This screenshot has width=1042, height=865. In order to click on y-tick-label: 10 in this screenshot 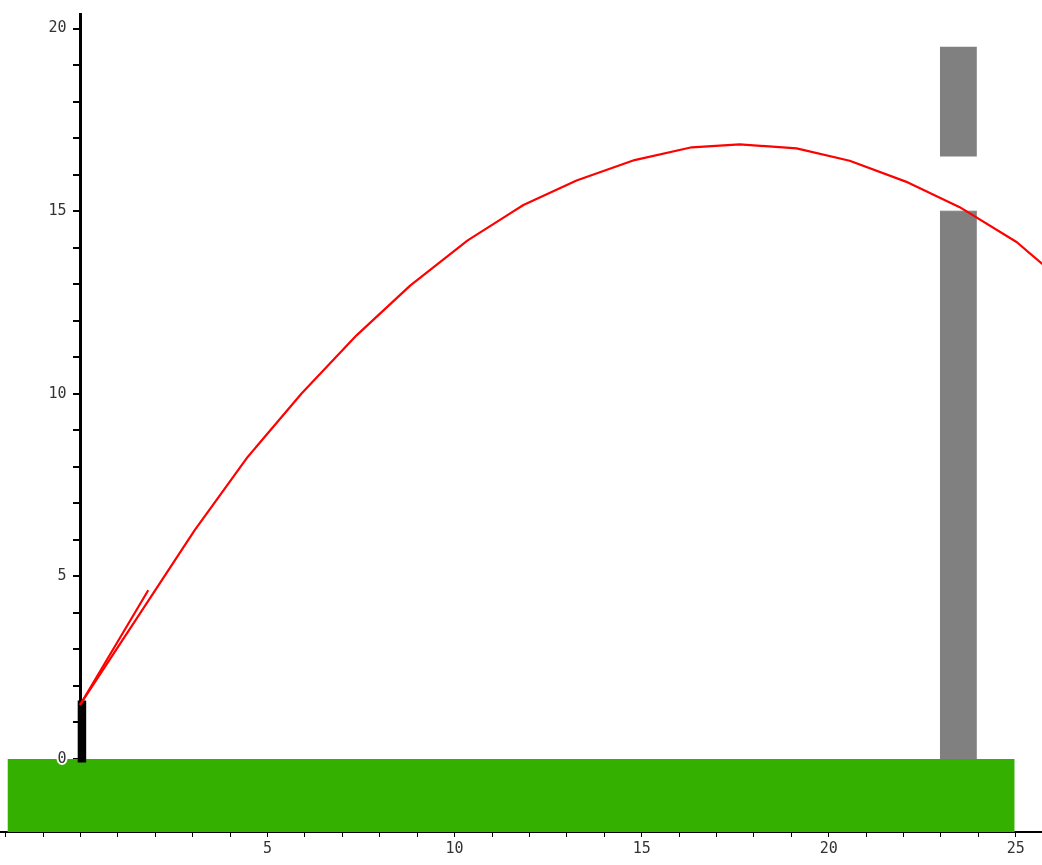, I will do `click(57, 392)`.